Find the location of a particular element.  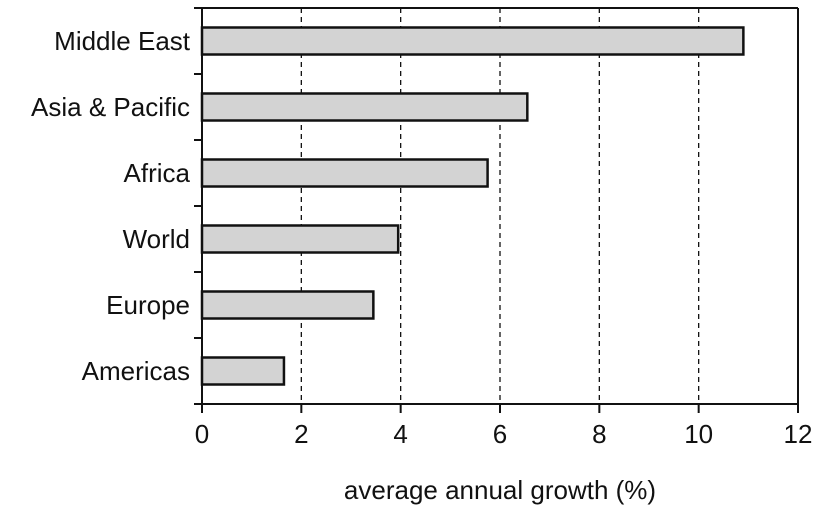

category-label-middle-east: Middle East is located at coordinates (122, 41).